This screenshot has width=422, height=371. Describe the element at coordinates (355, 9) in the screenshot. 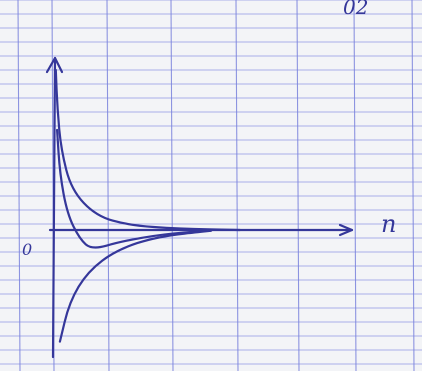

I see `top-right-handwritten-mark: 02` at that location.